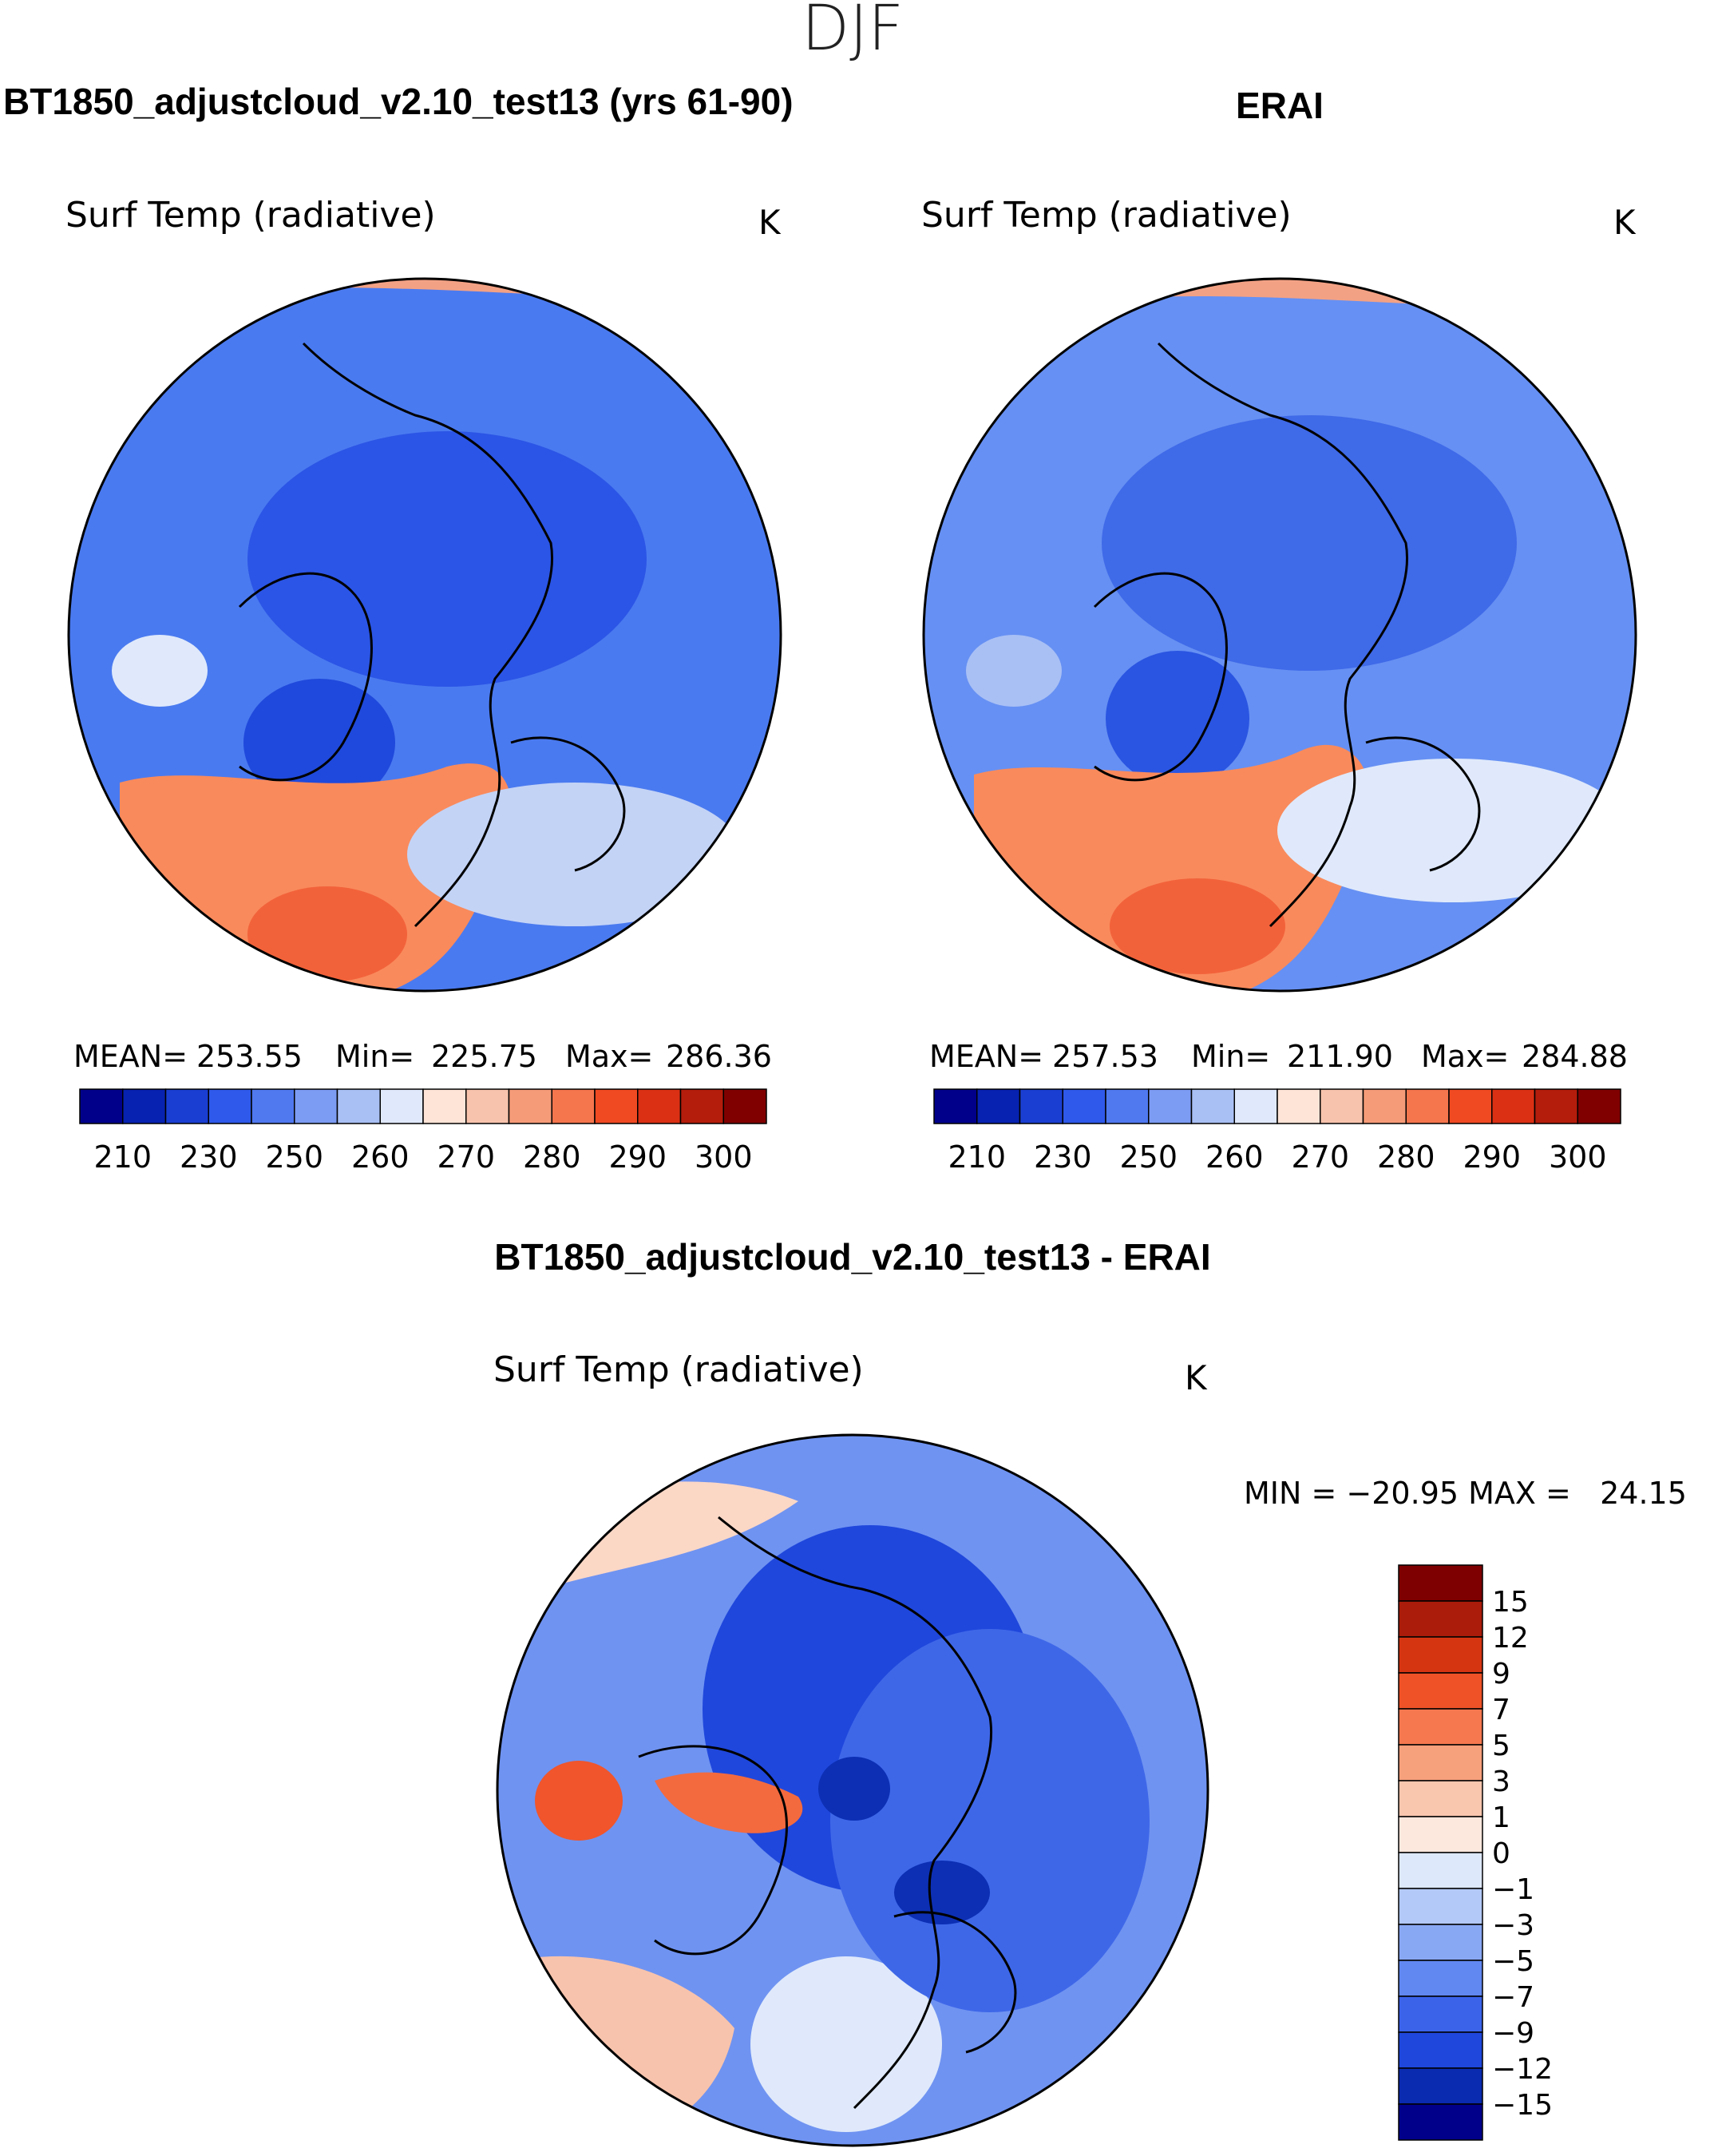 This screenshot has height=2156, width=1710. What do you see at coordinates (250, 215) in the screenshot?
I see `panel-model-variable: Surf Temp (radiative)` at bounding box center [250, 215].